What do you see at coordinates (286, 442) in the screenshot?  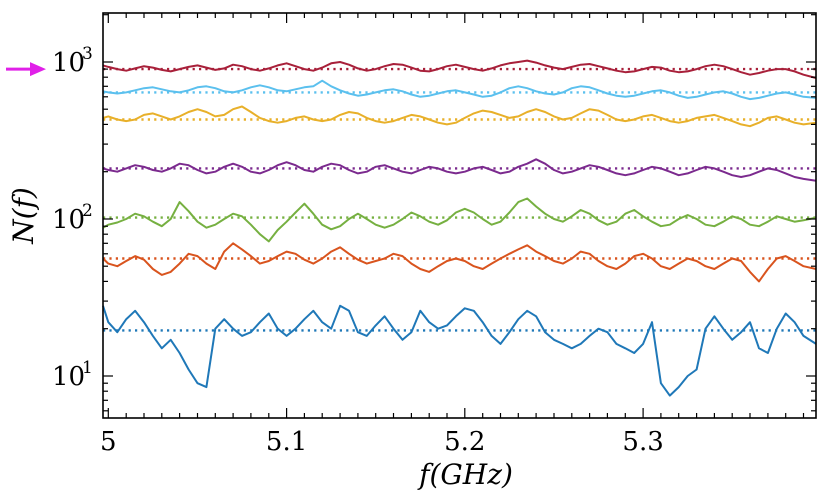 I see `x-tick-label: 5.1` at bounding box center [286, 442].